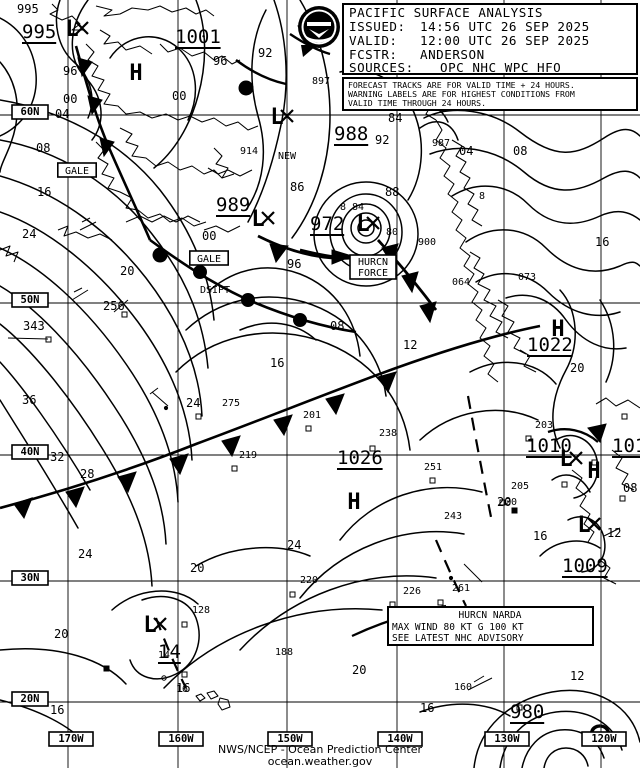 Image resolution: width=640 pixels, height=768 pixels. Describe the element at coordinates (34, 326) in the screenshot. I see `isobar-label: 343` at that location.